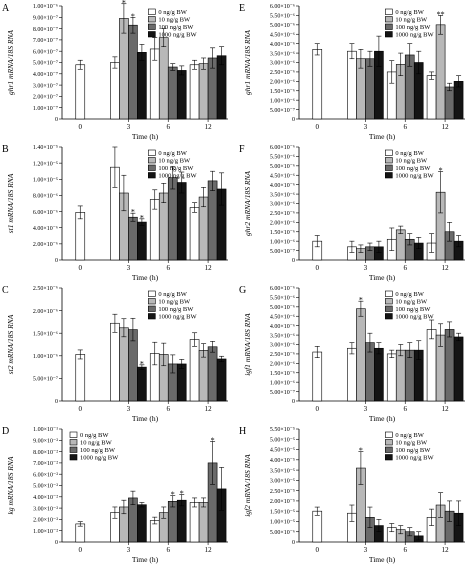 This screenshot has width=474, height=569. What do you see at coordinates (45, 430) in the screenshot?
I see `y-tick-label: 1.00×10⁻¹` at bounding box center [45, 430].